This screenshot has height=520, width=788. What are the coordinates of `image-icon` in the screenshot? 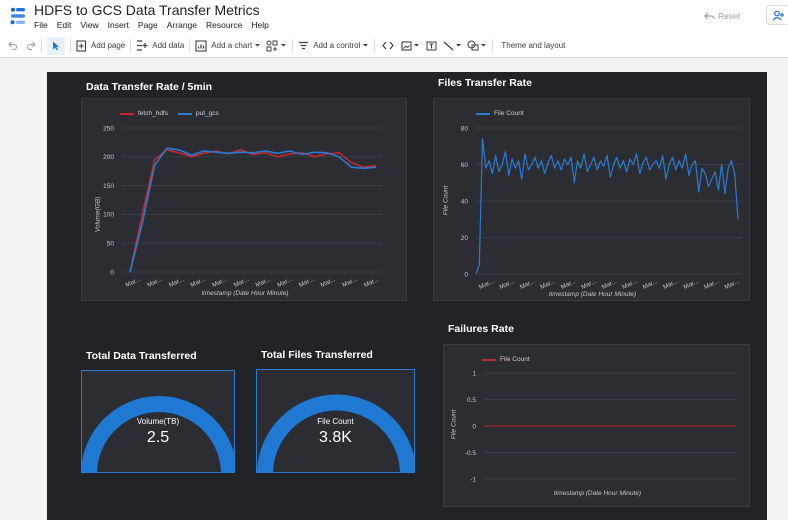 It's located at (406, 45).